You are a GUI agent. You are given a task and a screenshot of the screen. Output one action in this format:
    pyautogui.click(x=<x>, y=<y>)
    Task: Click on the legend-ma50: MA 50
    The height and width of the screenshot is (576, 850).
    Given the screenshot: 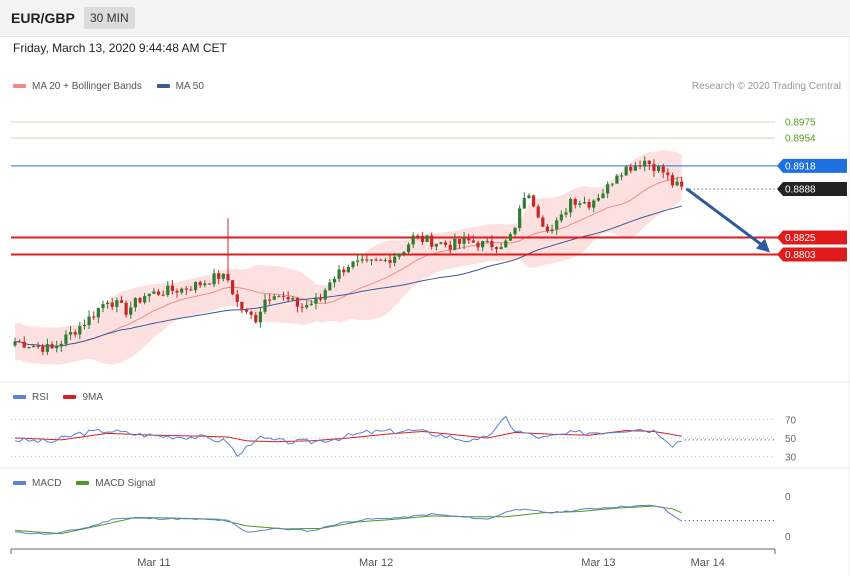 What is the action you would take?
    pyautogui.click(x=180, y=86)
    